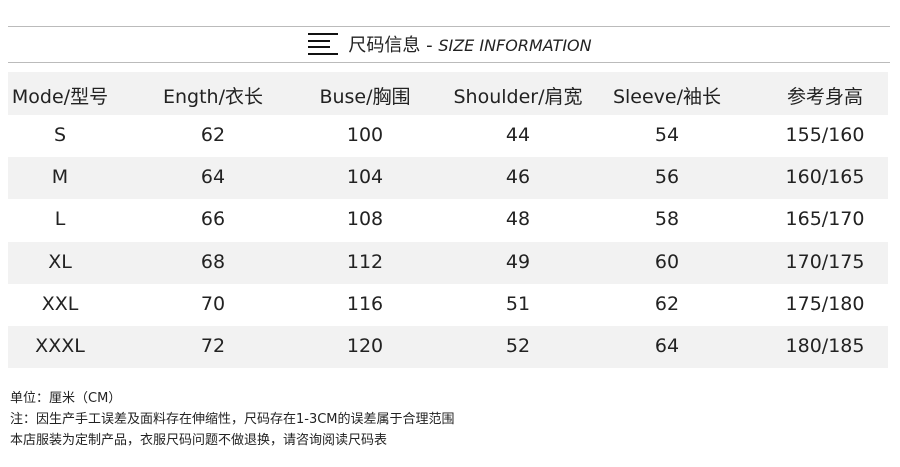 Image resolution: width=900 pixels, height=467 pixels. What do you see at coordinates (518, 177) in the screenshot?
I see `row-cell: 46` at bounding box center [518, 177].